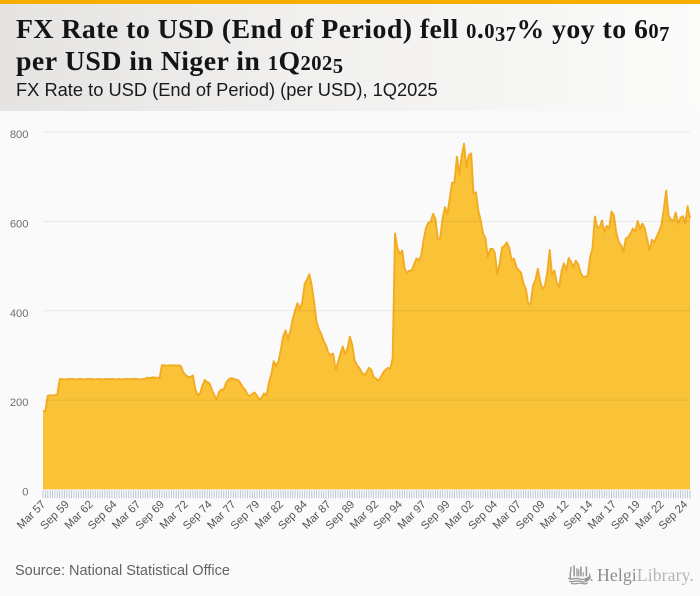 The width and height of the screenshot is (700, 596). I want to click on svg-text: 0, so click(25, 493).